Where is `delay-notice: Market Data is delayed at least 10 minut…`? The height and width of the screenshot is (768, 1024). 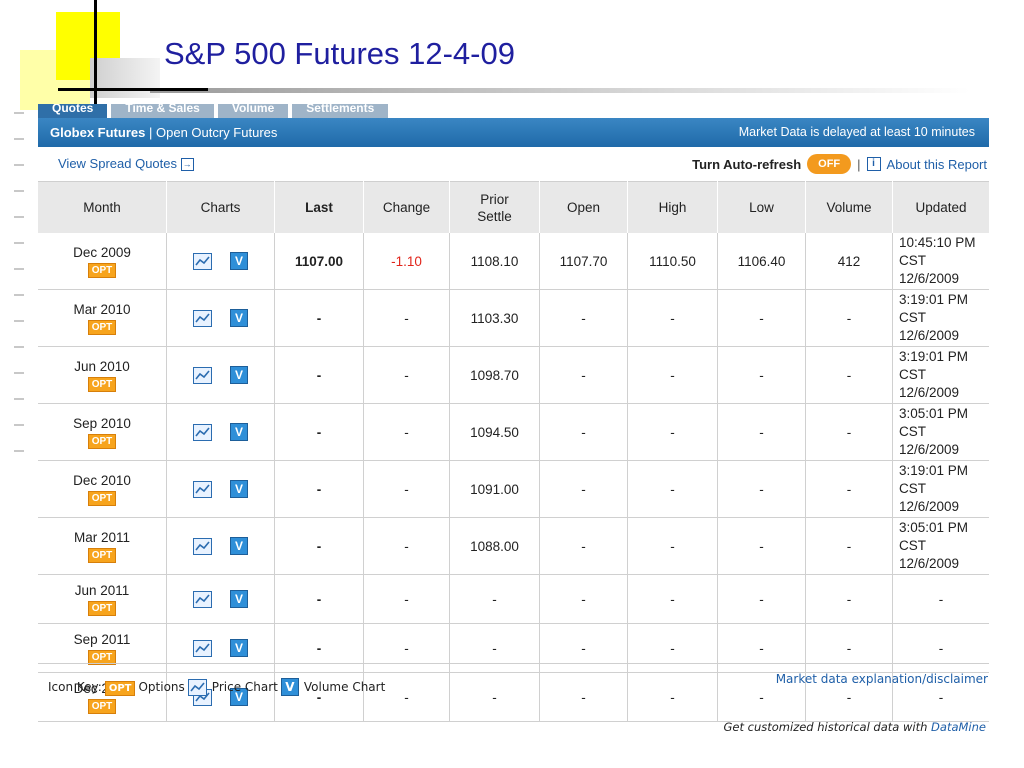
delay-notice: Market Data is delayed at least 10 minut… is located at coordinates (856, 132).